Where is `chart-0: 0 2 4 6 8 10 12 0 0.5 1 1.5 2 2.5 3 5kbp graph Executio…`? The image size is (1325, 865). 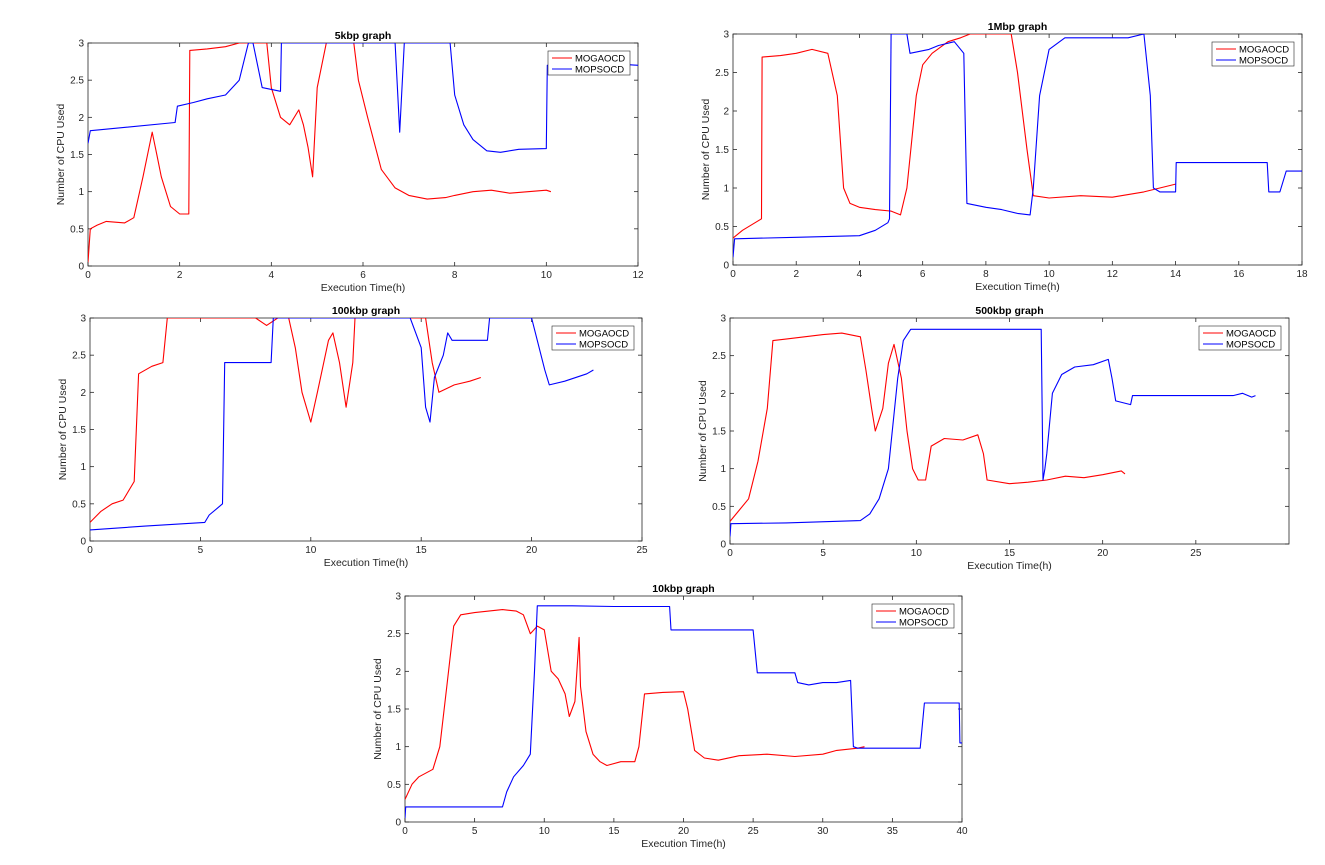 chart-0: 0 2 4 6 8 10 12 0 0.5 1 1.5 2 2.5 3 5kbp graph Executio… is located at coordinates (349, 162).